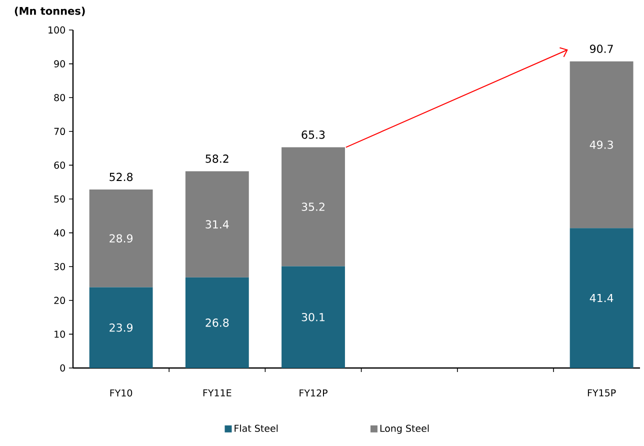 The image size is (644, 446). I want to click on data-label: 28.9, so click(121, 238).